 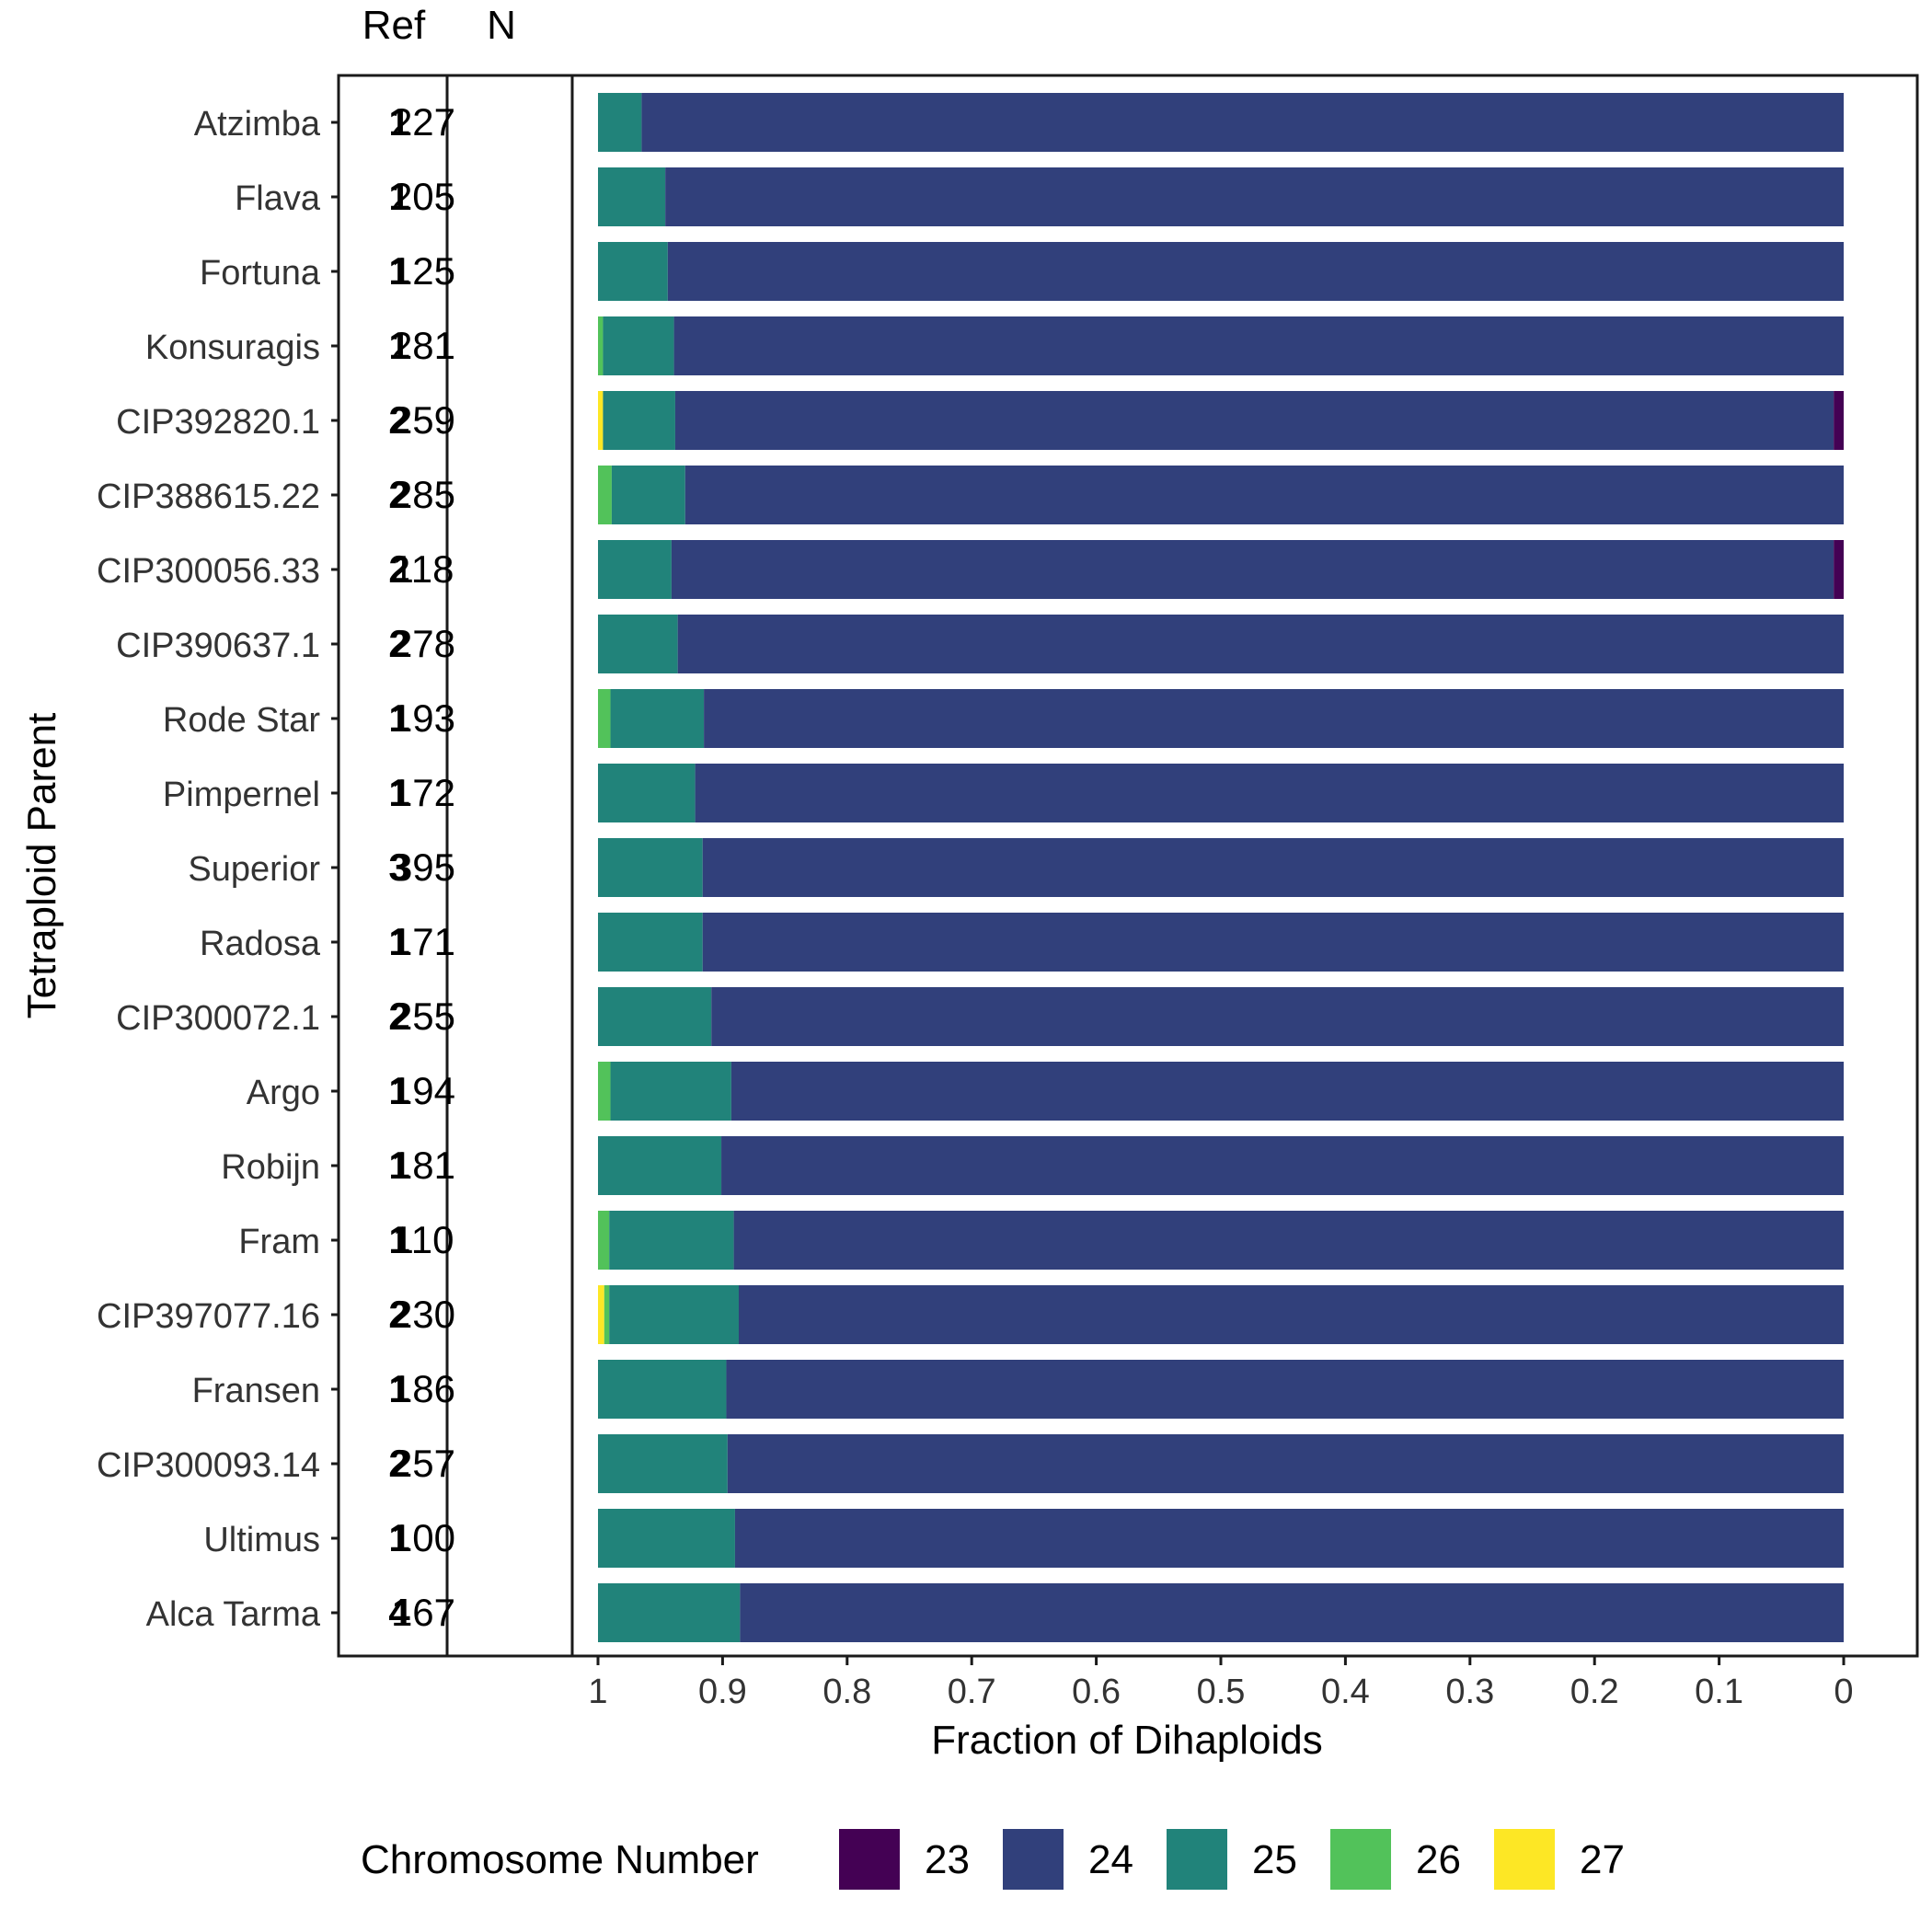 What do you see at coordinates (1469, 1692) in the screenshot?
I see `x-tick-label: 0.3` at bounding box center [1469, 1692].